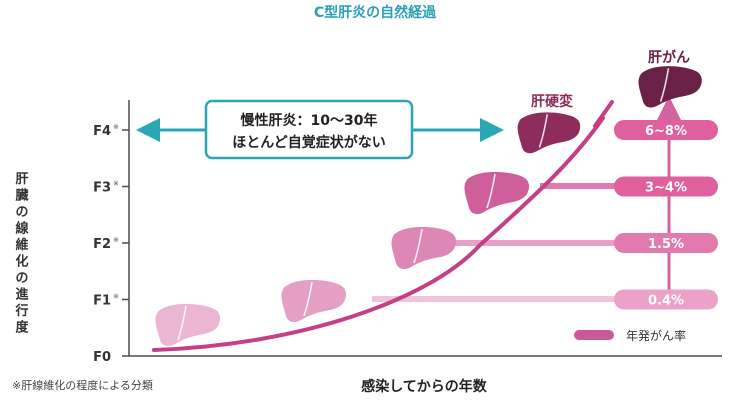  Describe the element at coordinates (313, 301) in the screenshot. I see `liver-f1-icon` at that location.